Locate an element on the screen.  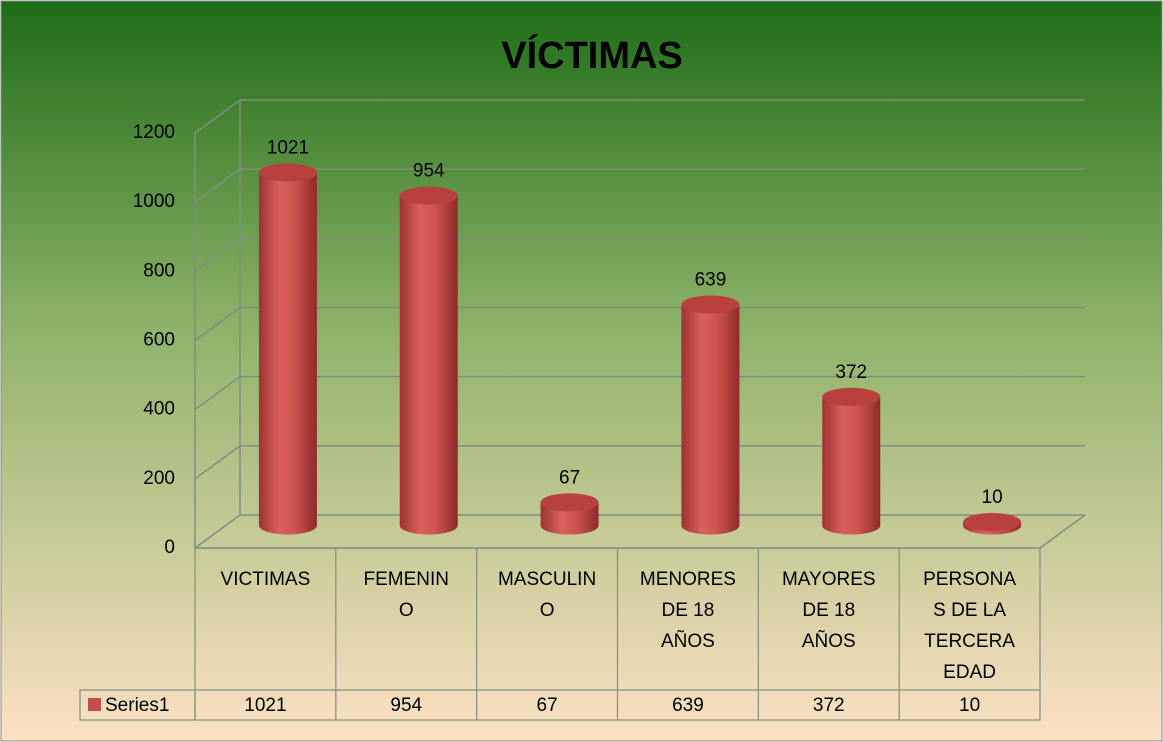
table-value: 639 is located at coordinates (688, 705).